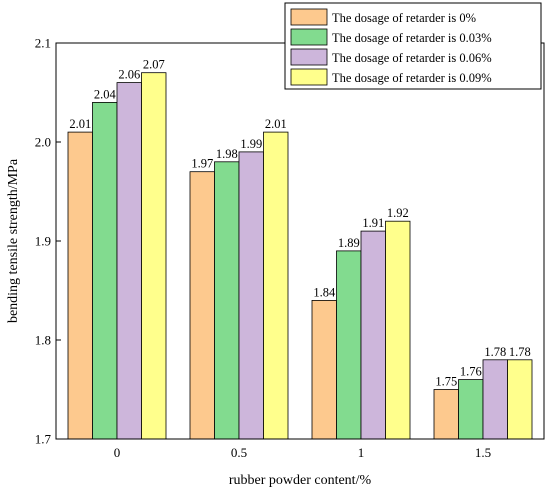 The height and width of the screenshot is (497, 550). I want to click on data-label: 2.04, so click(105, 94).